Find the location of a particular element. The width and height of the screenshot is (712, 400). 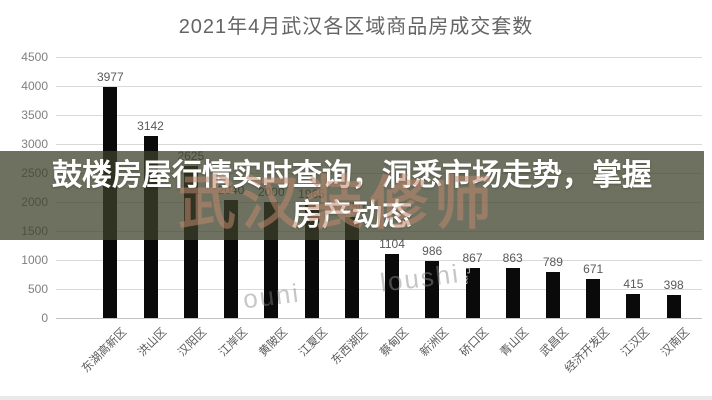

bar-蔡甸区 is located at coordinates (392, 286).